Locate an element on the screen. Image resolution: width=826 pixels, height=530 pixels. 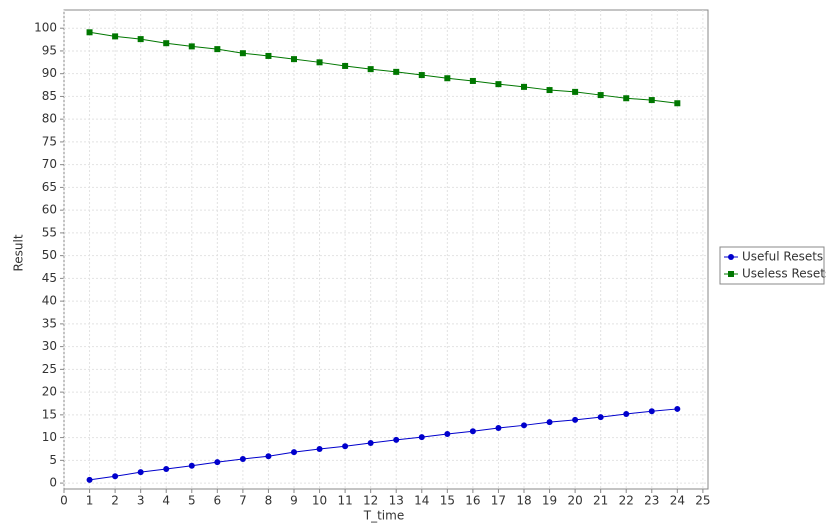
x-tick-label: 16 is located at coordinates (472, 501).